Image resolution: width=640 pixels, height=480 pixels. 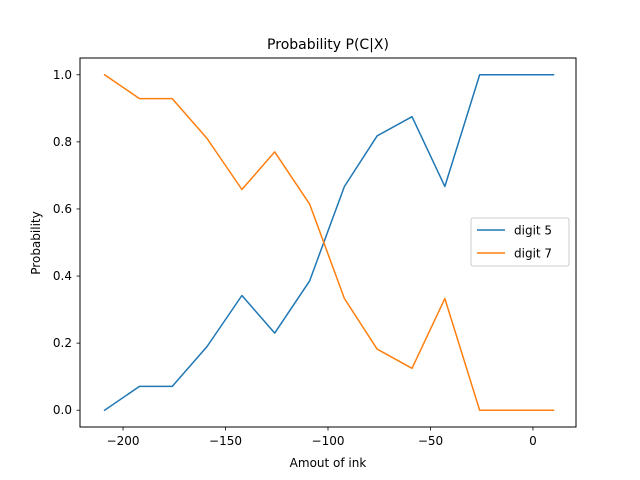 I want to click on legend-label: digit 7, so click(x=533, y=254).